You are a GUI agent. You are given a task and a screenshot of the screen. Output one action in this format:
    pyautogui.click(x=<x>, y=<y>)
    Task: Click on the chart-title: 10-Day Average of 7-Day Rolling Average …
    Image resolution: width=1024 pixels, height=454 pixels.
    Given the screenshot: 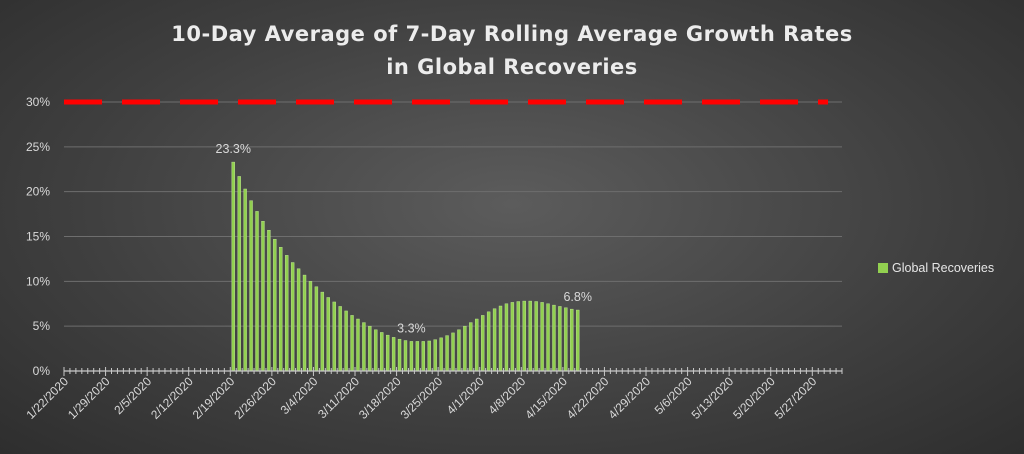 What is the action you would take?
    pyautogui.click(x=511, y=34)
    